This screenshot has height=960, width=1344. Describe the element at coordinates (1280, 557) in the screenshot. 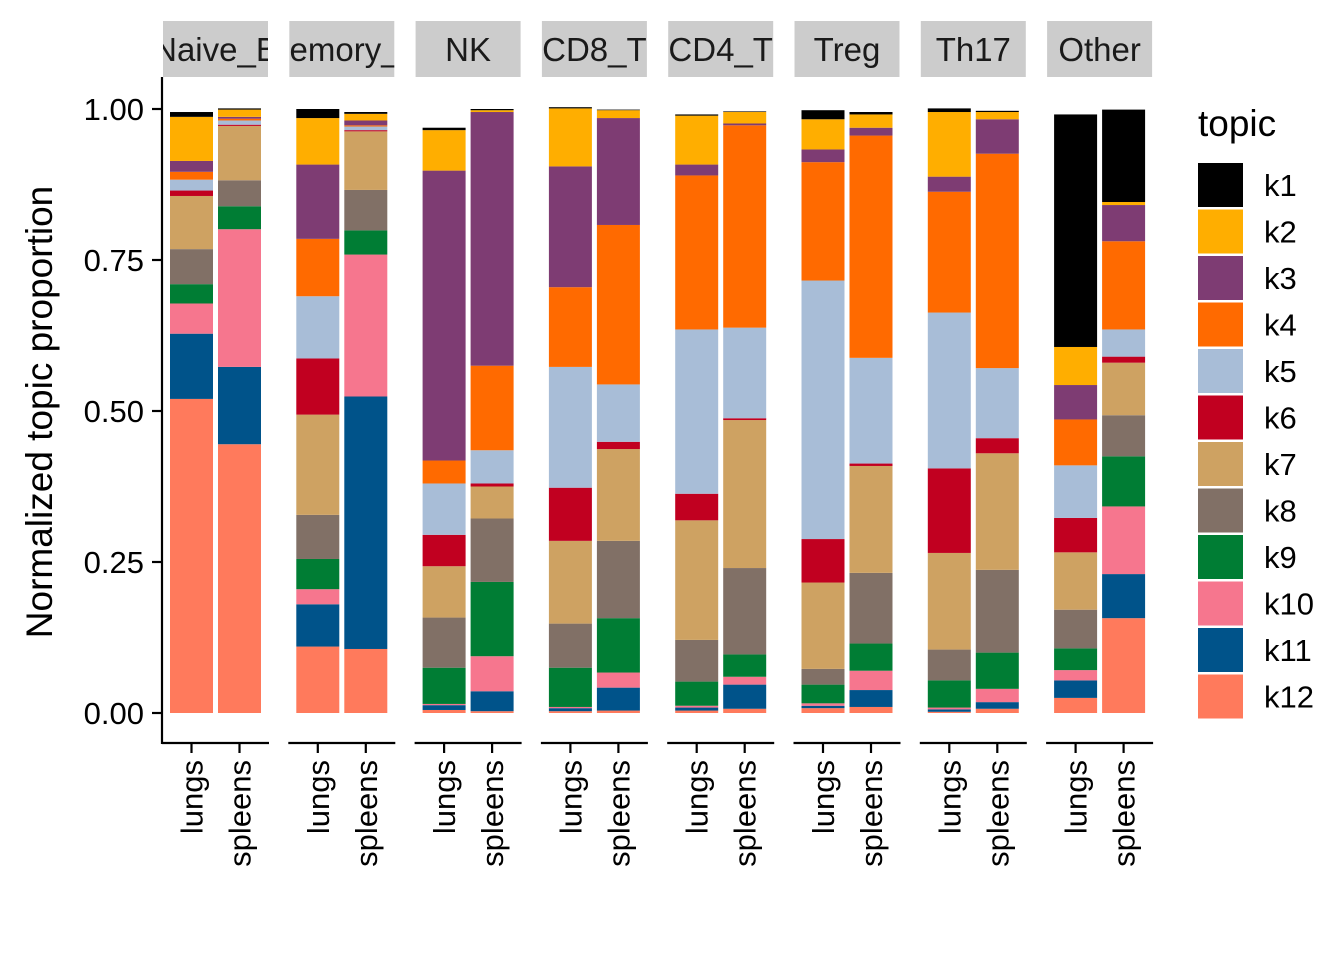

I see `legend-label: k9` at that location.